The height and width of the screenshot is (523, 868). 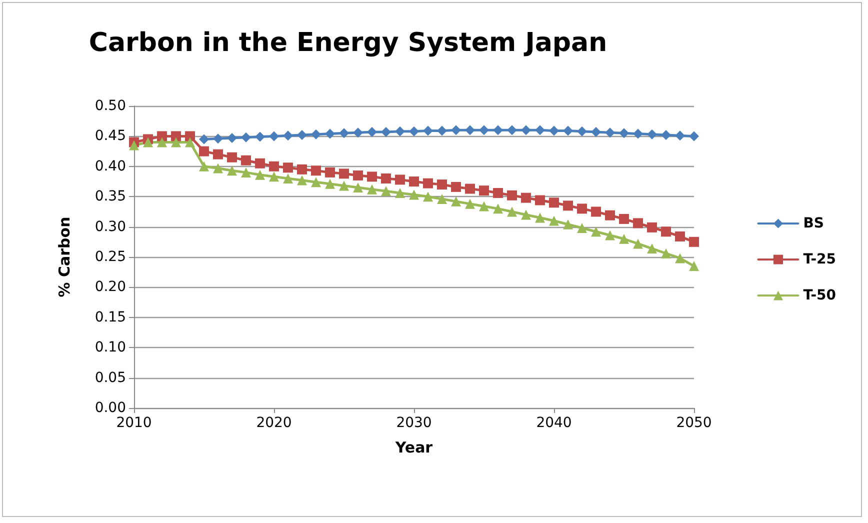 I want to click on legend-label: T-50, so click(x=819, y=296).